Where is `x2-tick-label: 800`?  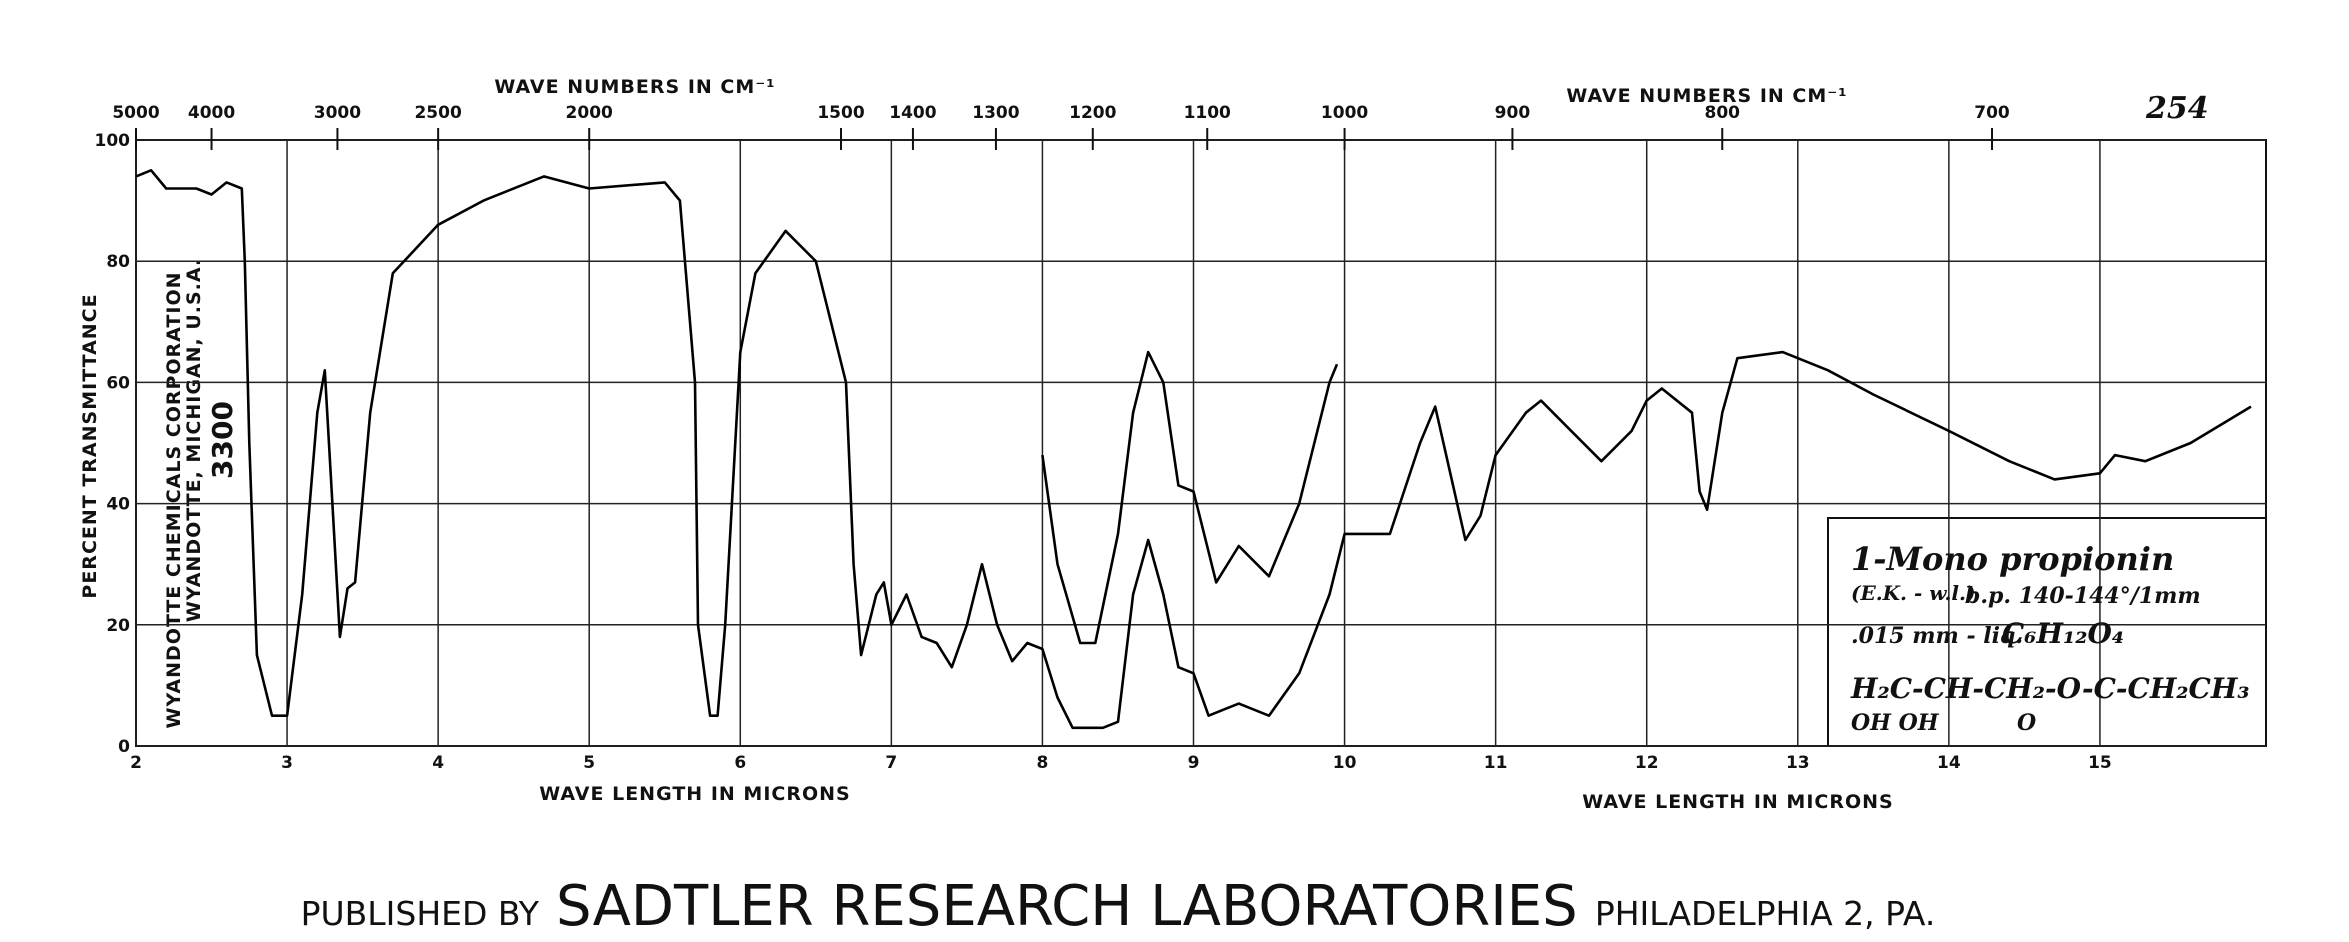
x2-tick-label: 800 is located at coordinates (1723, 113).